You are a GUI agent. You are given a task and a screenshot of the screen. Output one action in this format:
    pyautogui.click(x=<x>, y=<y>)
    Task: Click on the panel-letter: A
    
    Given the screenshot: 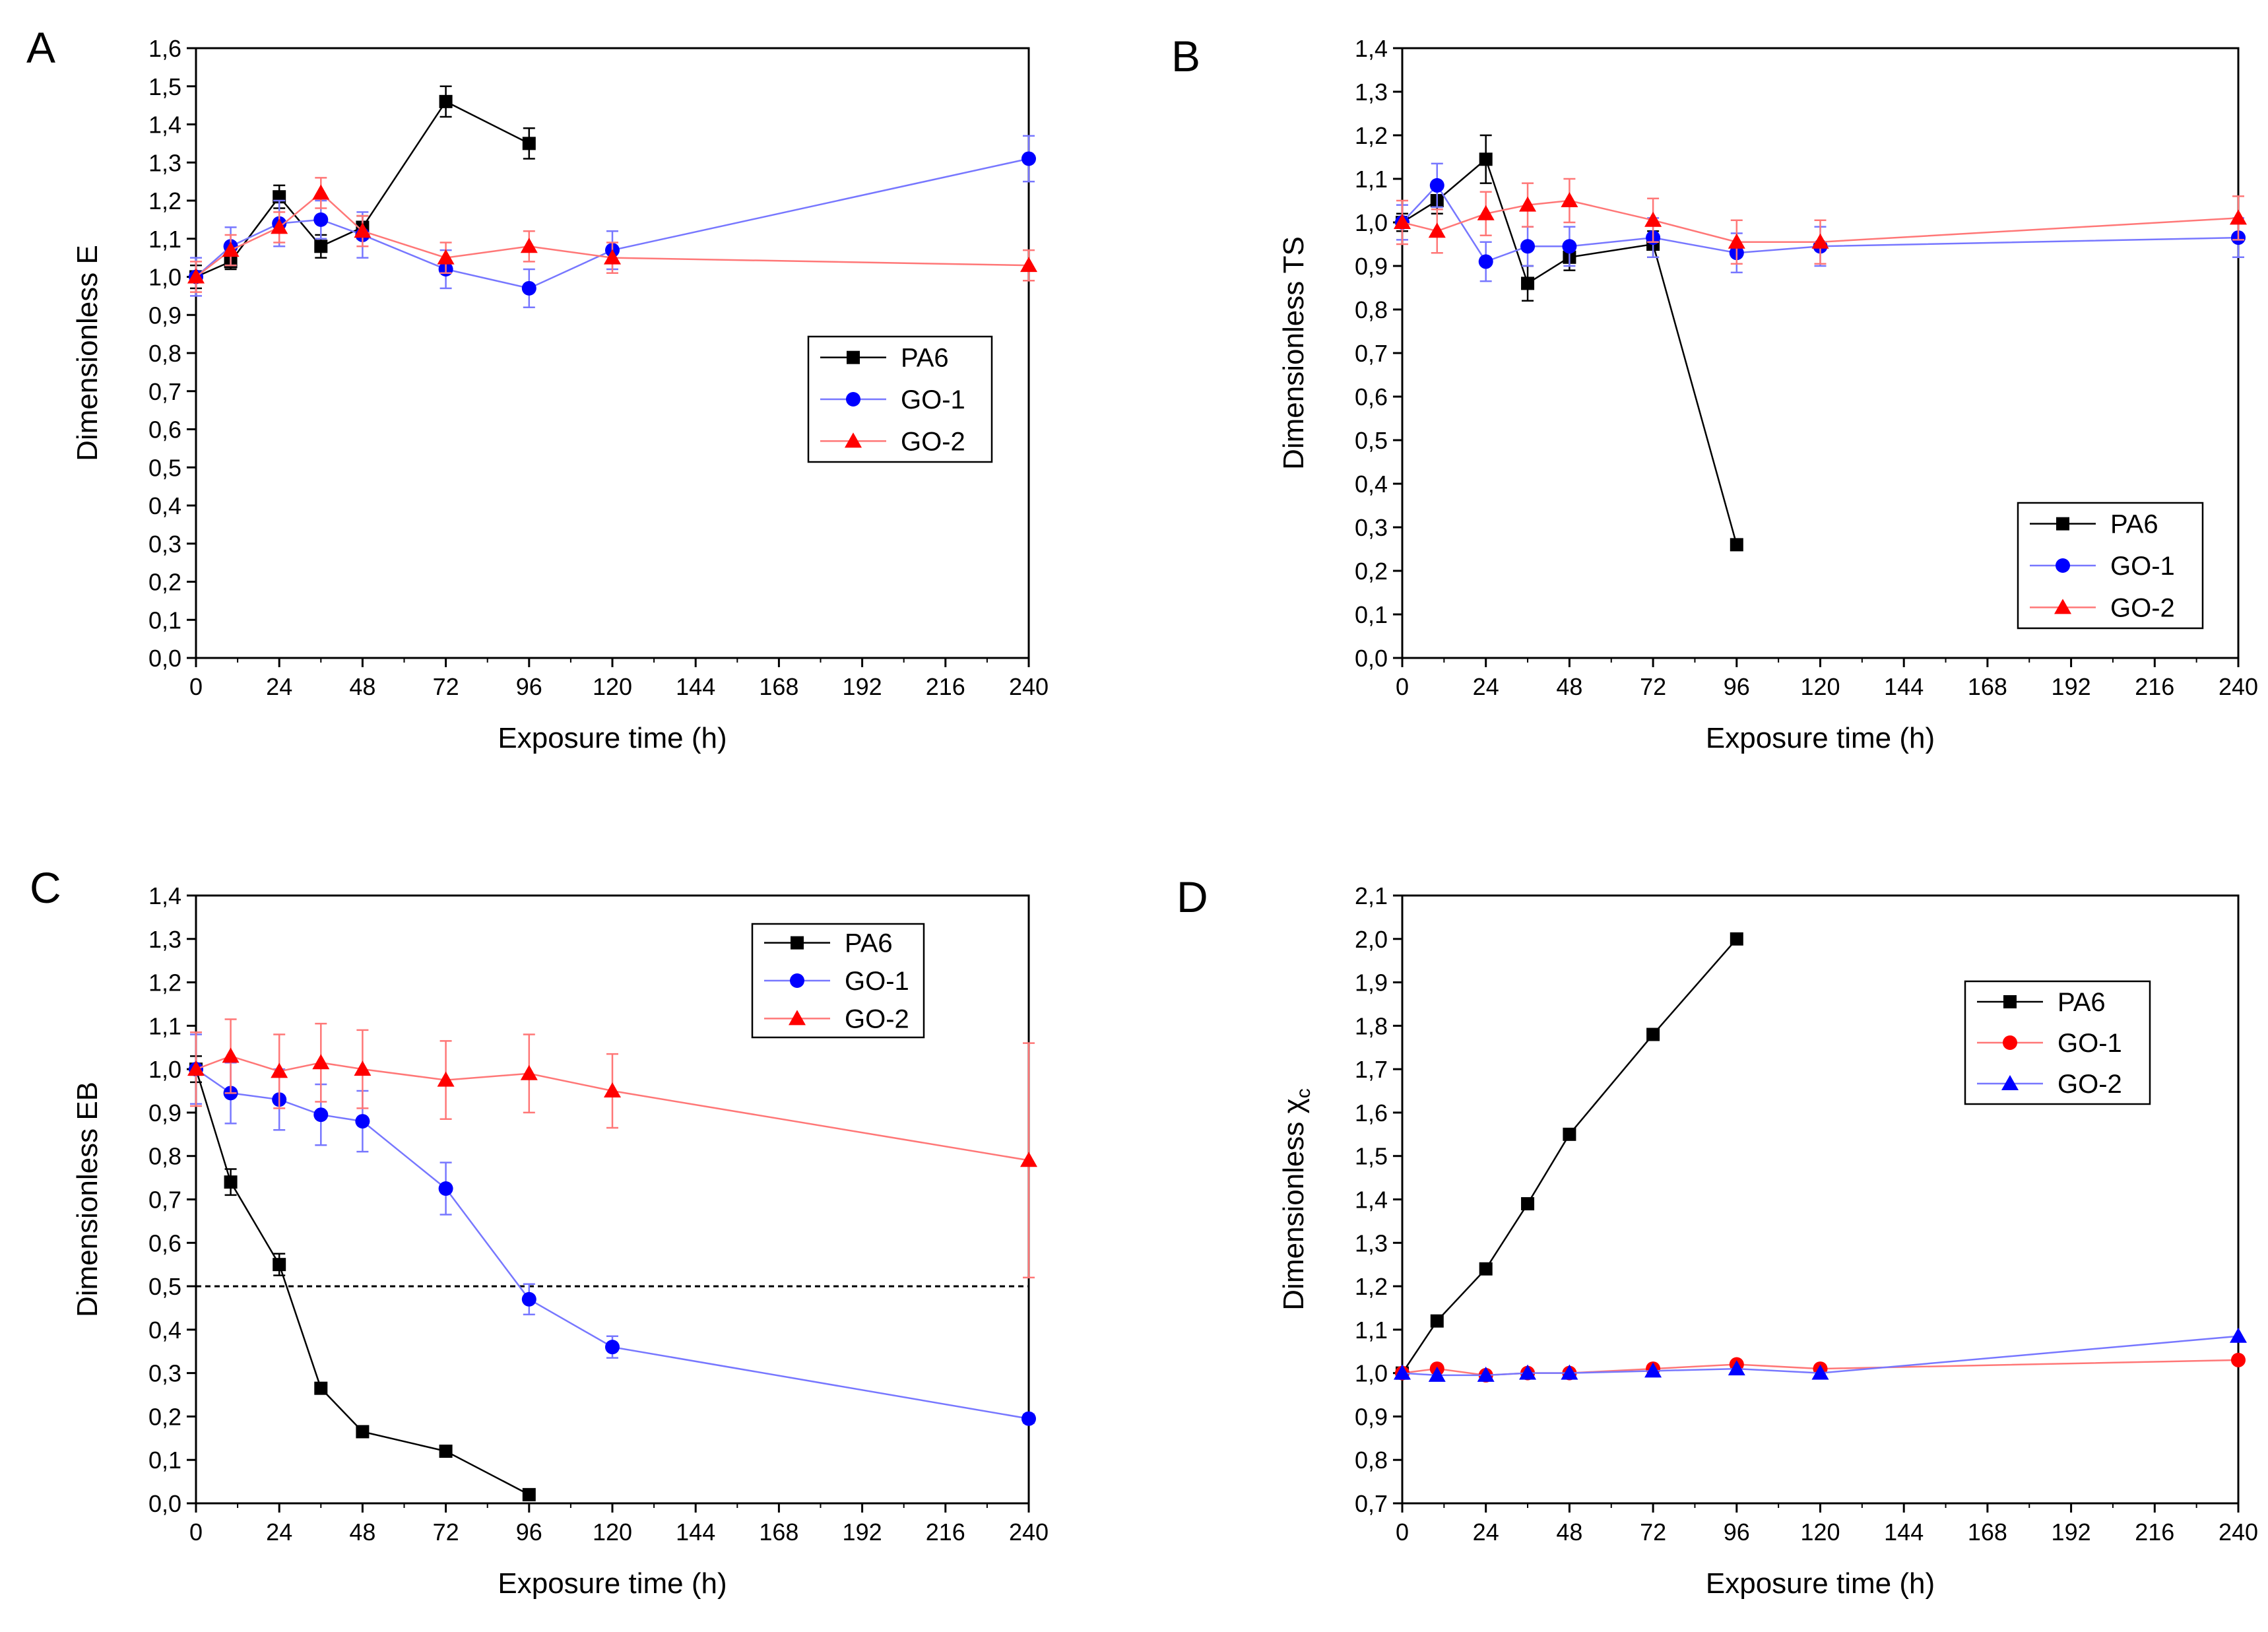 What is the action you would take?
    pyautogui.click(x=40, y=47)
    